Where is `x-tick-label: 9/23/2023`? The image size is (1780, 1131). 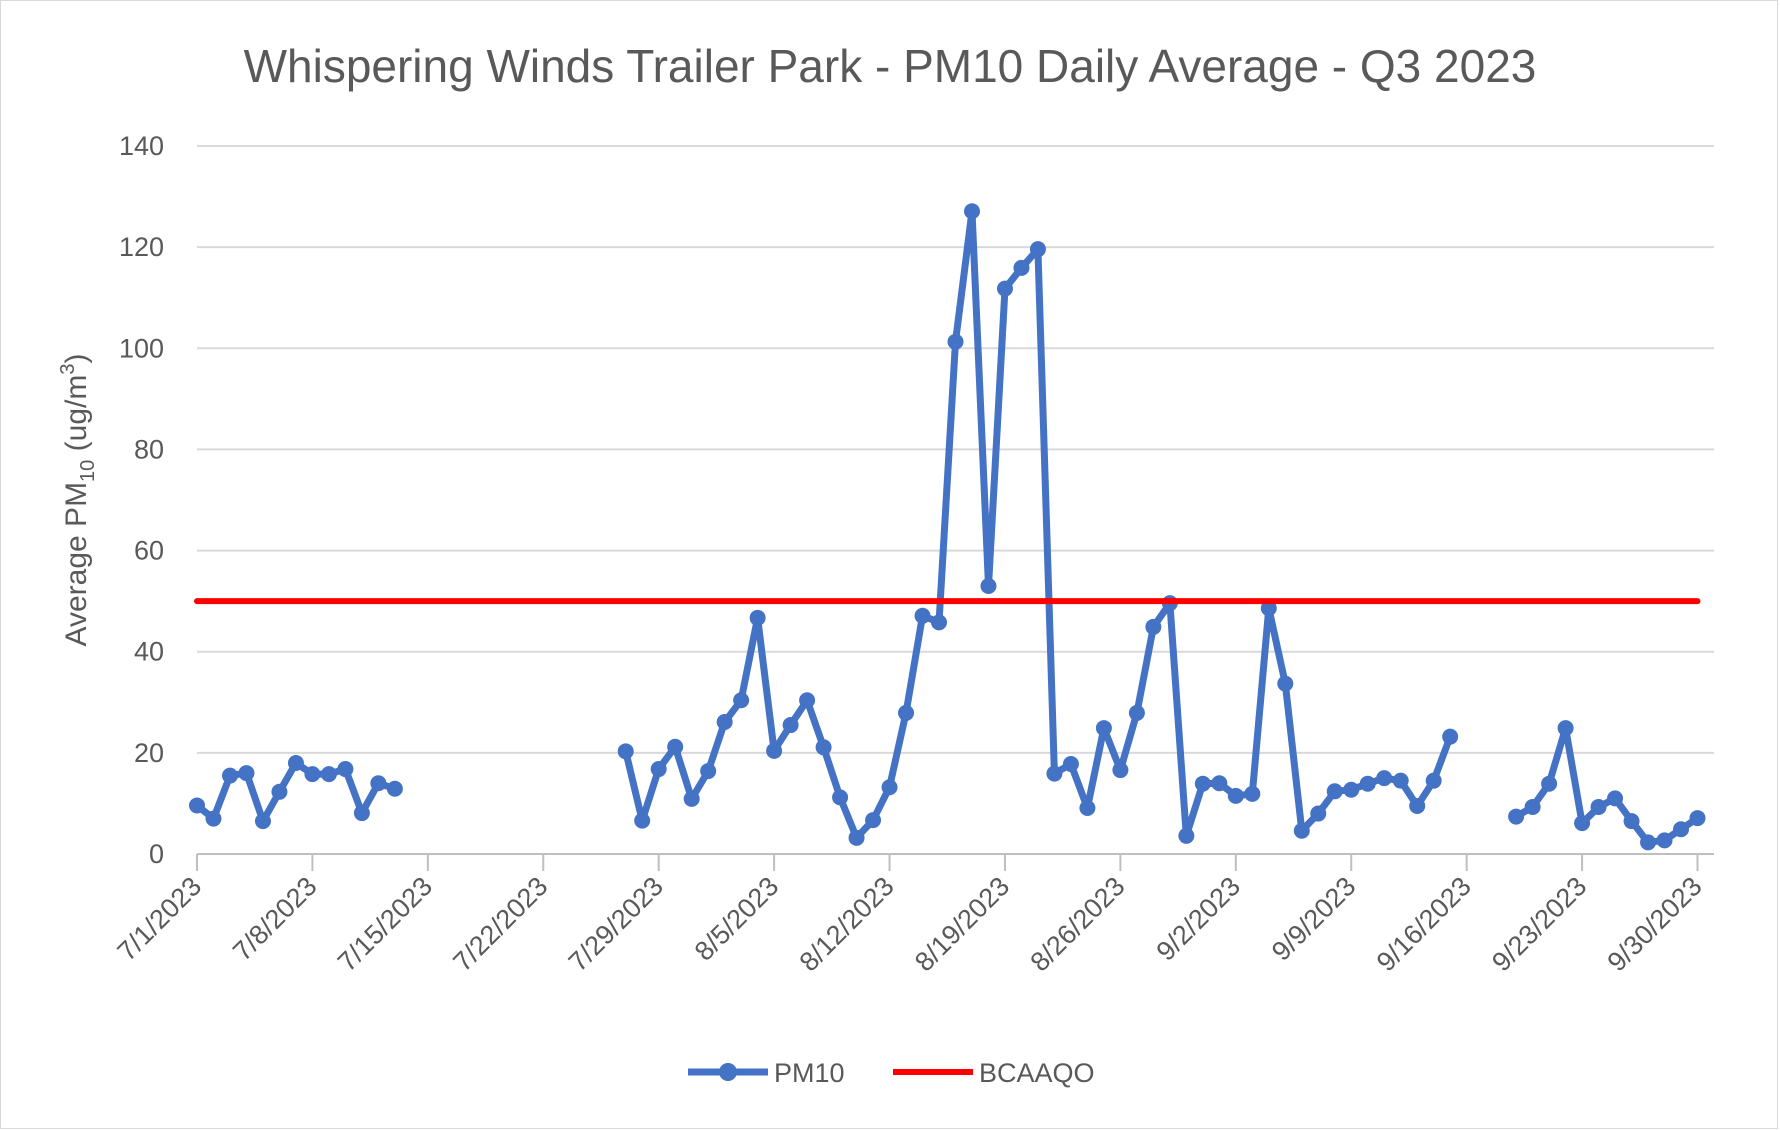
x-tick-label: 9/23/2023 is located at coordinates (1539, 924).